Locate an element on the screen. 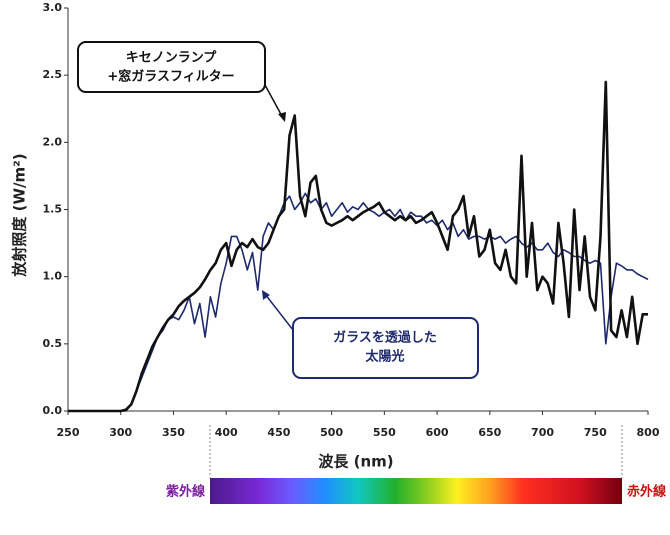 The image size is (670, 535). x-tick-label: 250 is located at coordinates (68, 432).